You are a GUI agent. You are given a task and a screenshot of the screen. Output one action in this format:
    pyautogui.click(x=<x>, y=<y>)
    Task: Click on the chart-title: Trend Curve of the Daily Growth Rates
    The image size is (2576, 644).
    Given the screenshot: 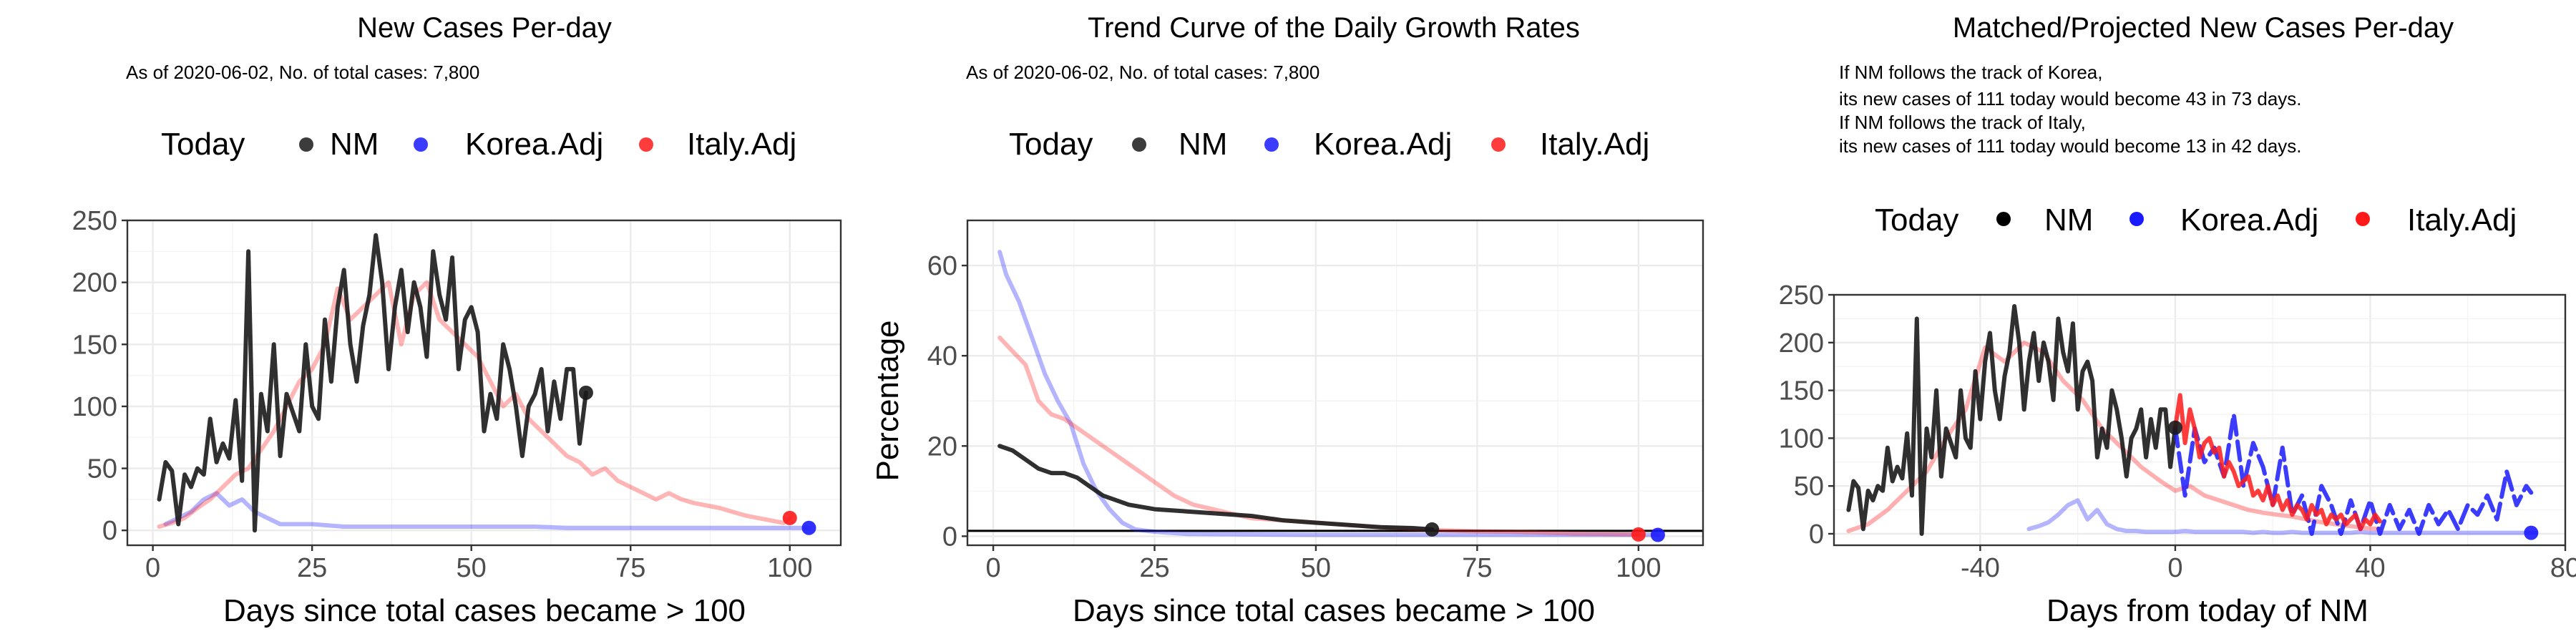 What is the action you would take?
    pyautogui.click(x=1334, y=28)
    